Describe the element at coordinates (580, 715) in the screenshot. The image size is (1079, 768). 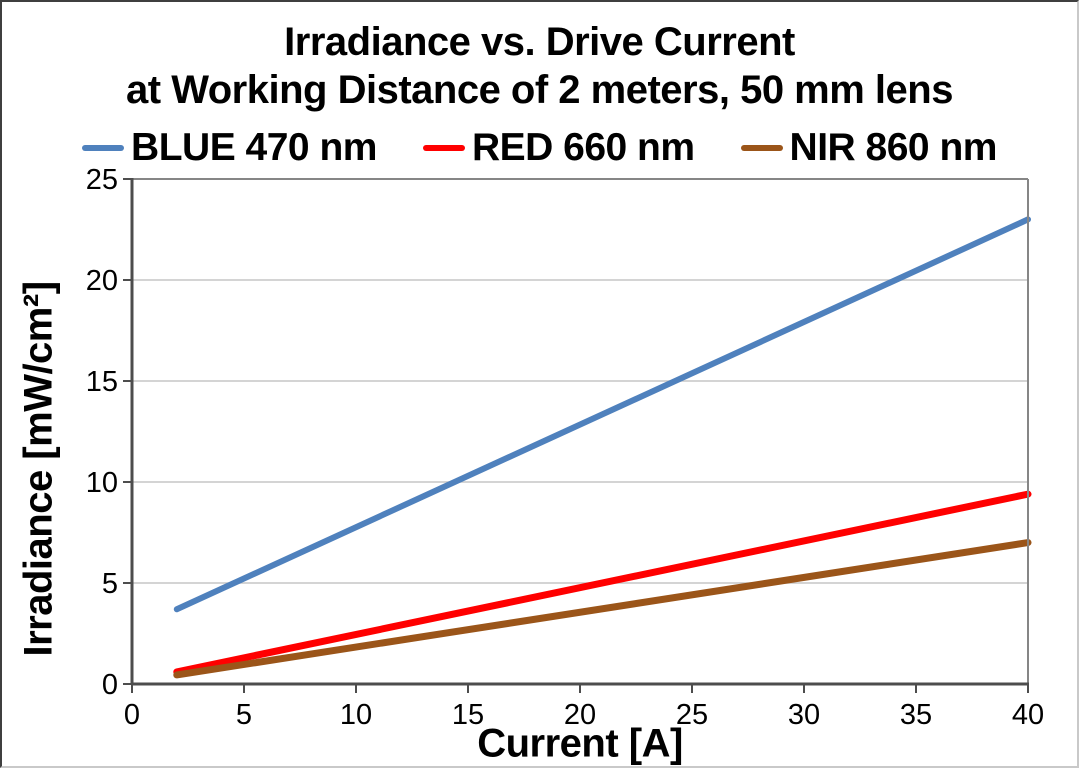
I see `x-tick-label: 20` at that location.